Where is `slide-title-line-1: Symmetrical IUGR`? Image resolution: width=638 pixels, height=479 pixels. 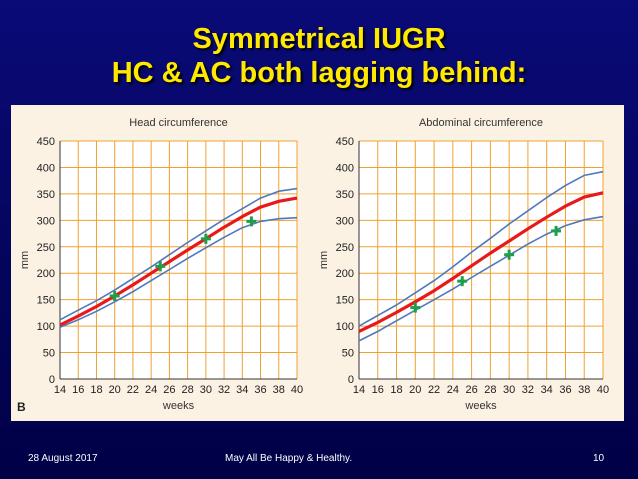 slide-title-line-1: Symmetrical IUGR is located at coordinates (319, 39).